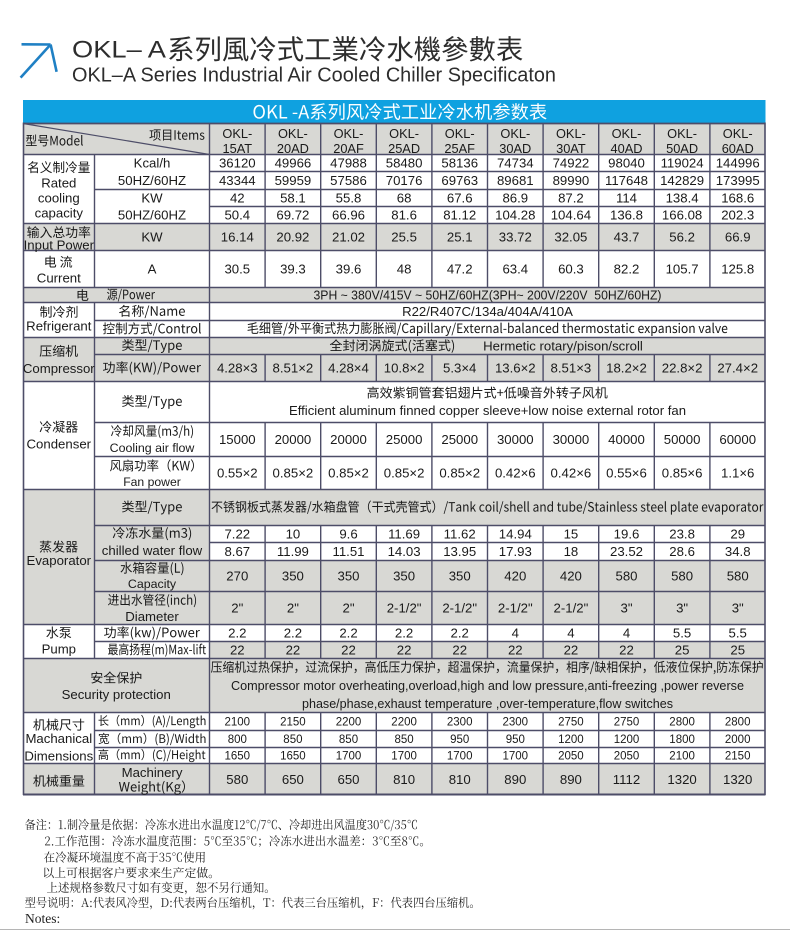 The width and height of the screenshot is (790, 931). What do you see at coordinates (348, 237) in the screenshot?
I see `svg-text: 21.02` at bounding box center [348, 237].